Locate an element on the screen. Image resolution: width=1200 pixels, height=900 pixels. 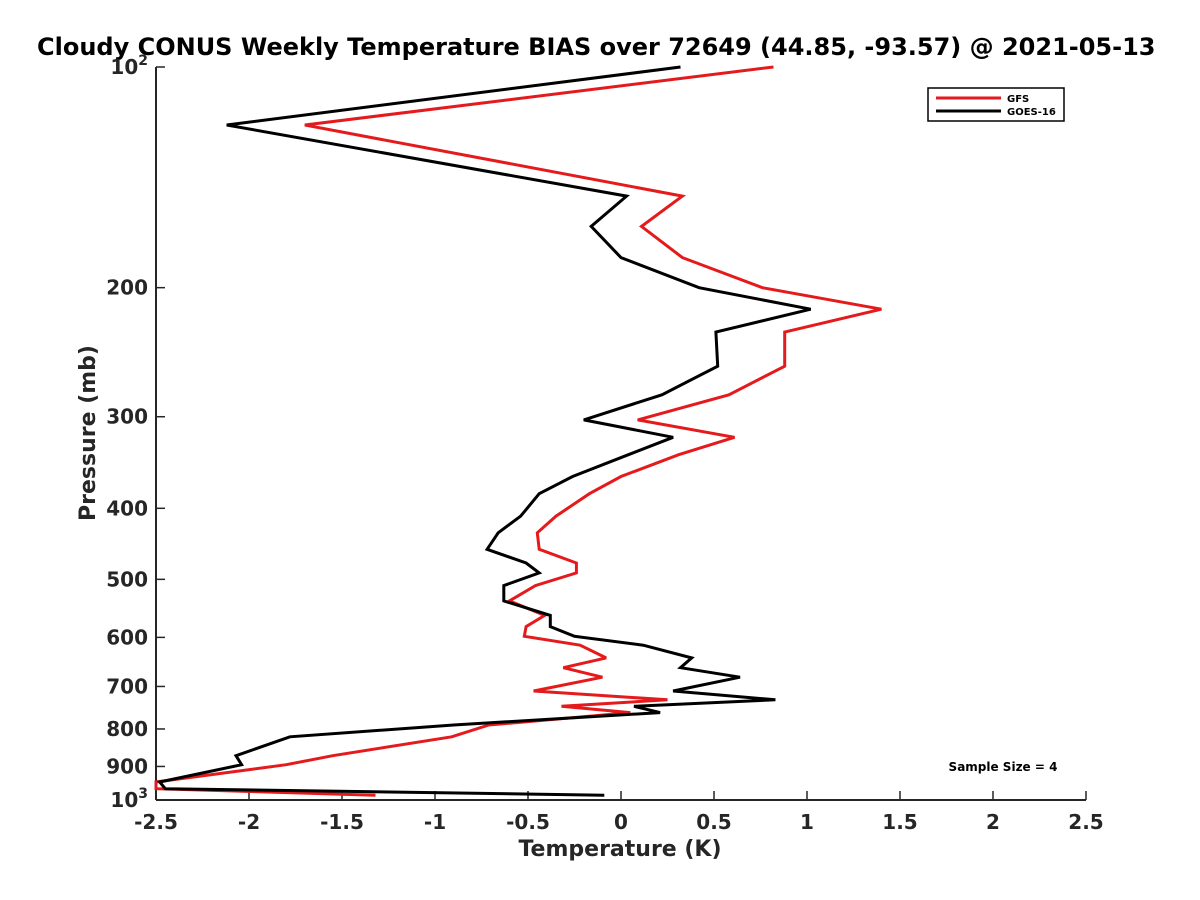
x-tick-label: -2 is located at coordinates (249, 822).